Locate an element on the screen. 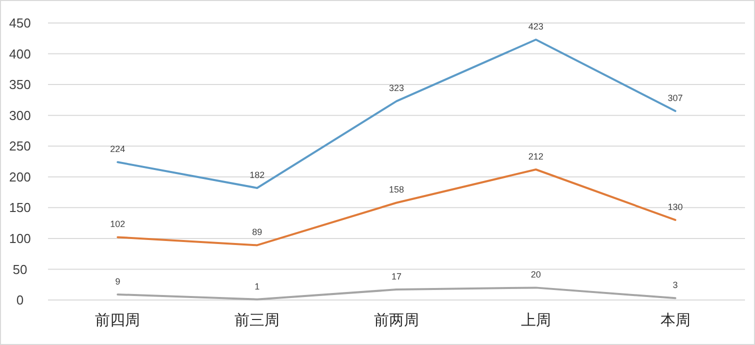 The width and height of the screenshot is (755, 345). y-tick-label: 450 is located at coordinates (20, 23).